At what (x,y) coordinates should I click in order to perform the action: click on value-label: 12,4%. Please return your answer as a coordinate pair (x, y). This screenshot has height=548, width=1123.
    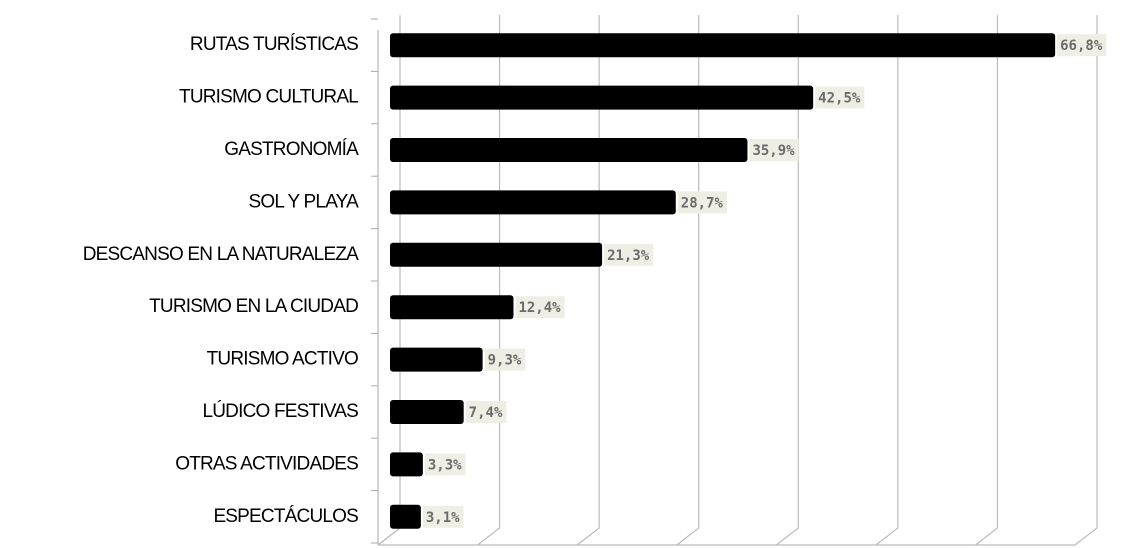
    Looking at the image, I should click on (539, 308).